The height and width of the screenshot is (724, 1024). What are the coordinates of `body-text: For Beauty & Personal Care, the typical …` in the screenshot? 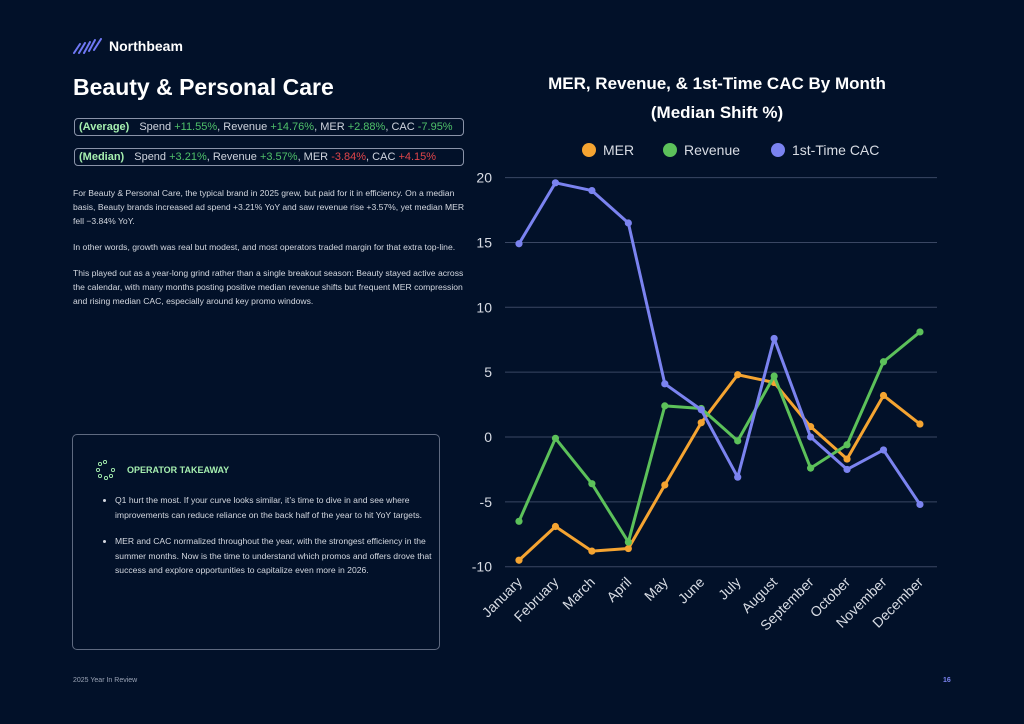 It's located at (270, 253).